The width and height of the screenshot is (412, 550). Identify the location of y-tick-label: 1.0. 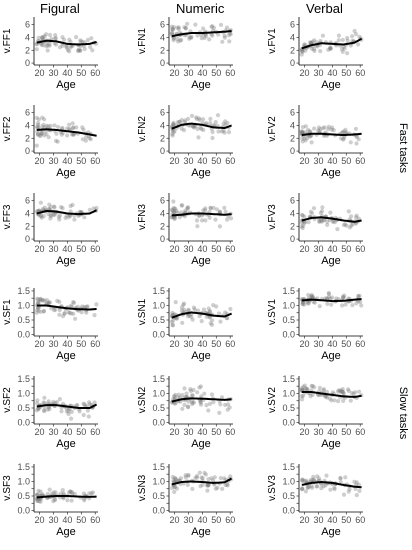
(288, 481).